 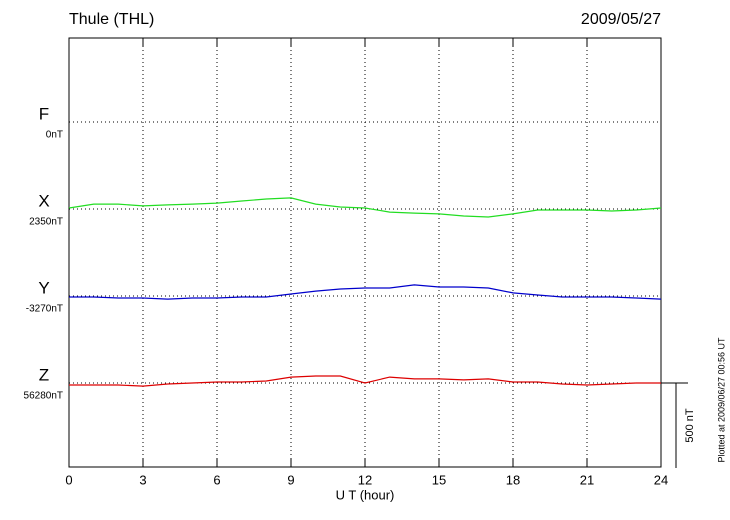 What do you see at coordinates (587, 479) in the screenshot?
I see `x-tick-label: 21` at bounding box center [587, 479].